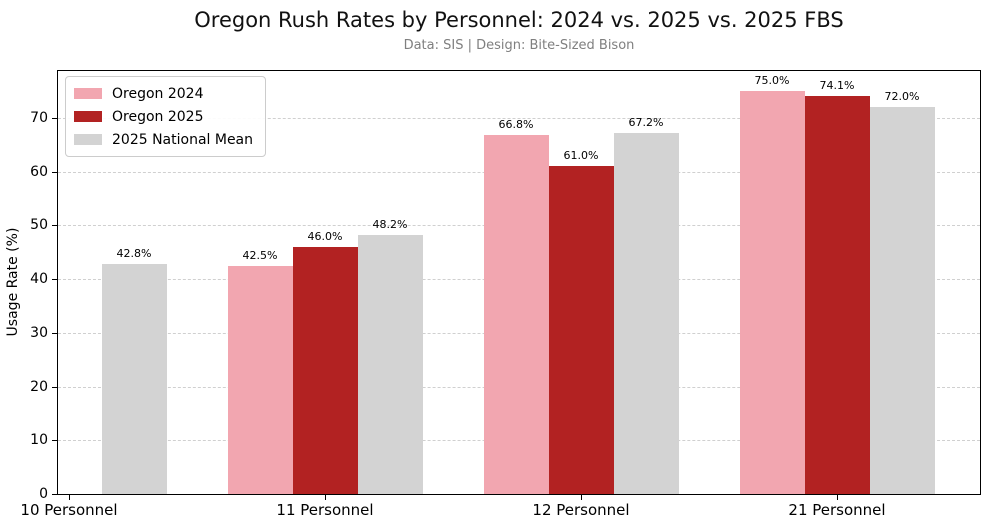 The image size is (989, 530). What do you see at coordinates (772, 292) in the screenshot?
I see `bar-oregon-2024-21-personnel` at bounding box center [772, 292].